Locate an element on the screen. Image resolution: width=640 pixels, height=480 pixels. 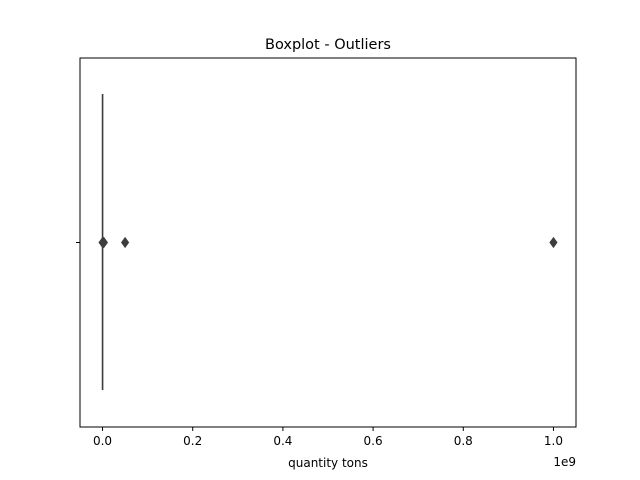
chart-title: Boxplot - Outliers is located at coordinates (328, 45).